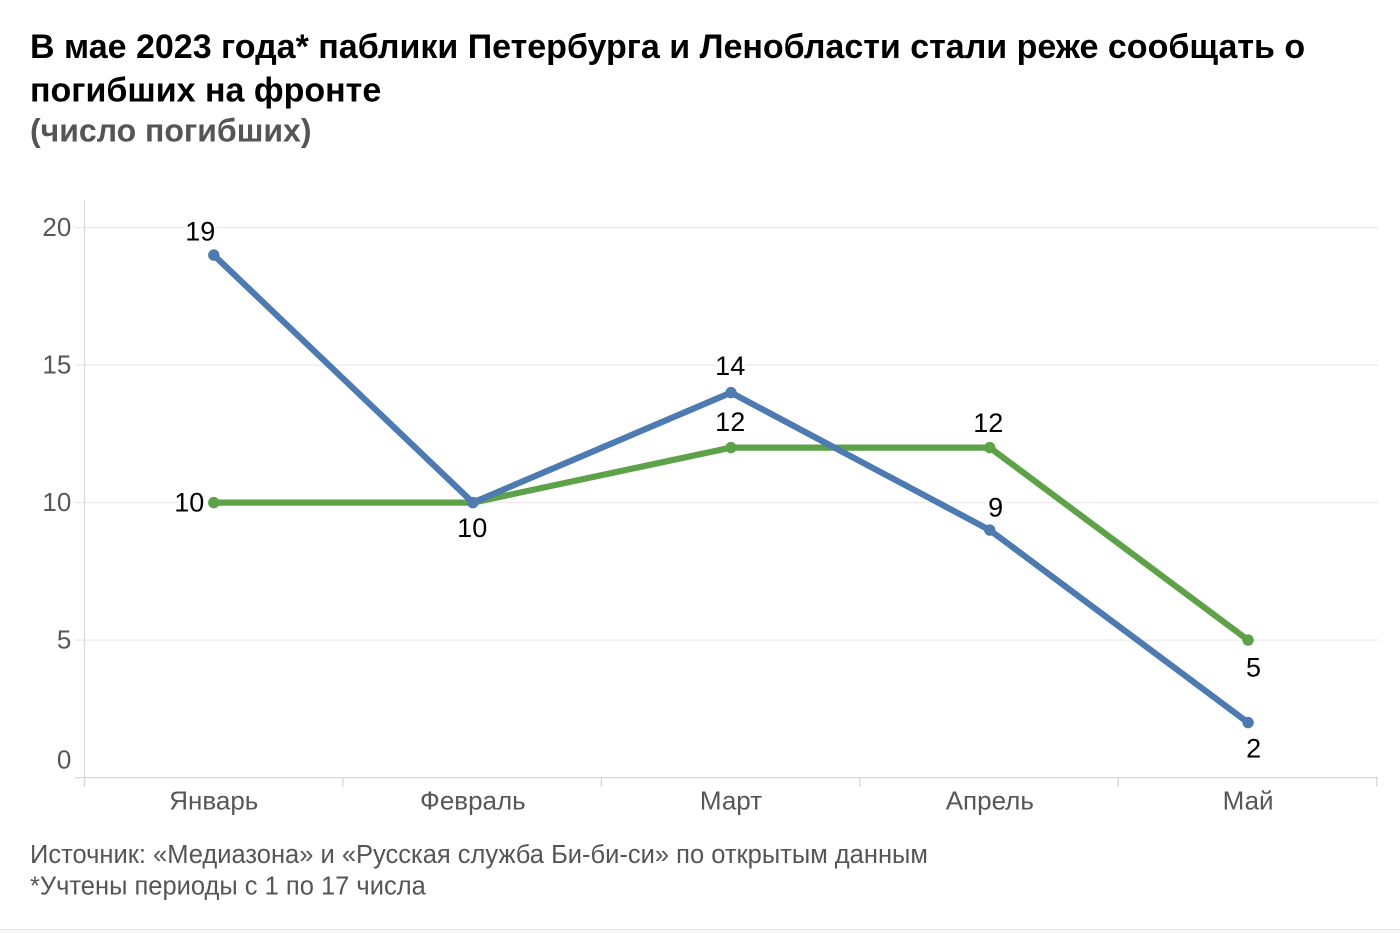  What do you see at coordinates (731, 801) in the screenshot?
I see `svg-text: Март` at bounding box center [731, 801].